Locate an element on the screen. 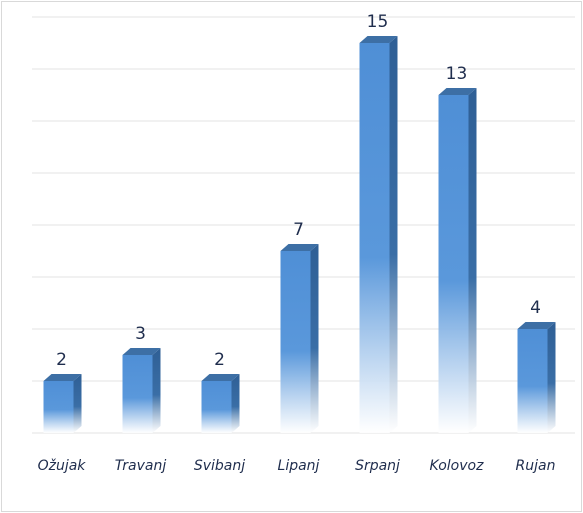  x-tick-label: Kolovoz is located at coordinates (457, 466).